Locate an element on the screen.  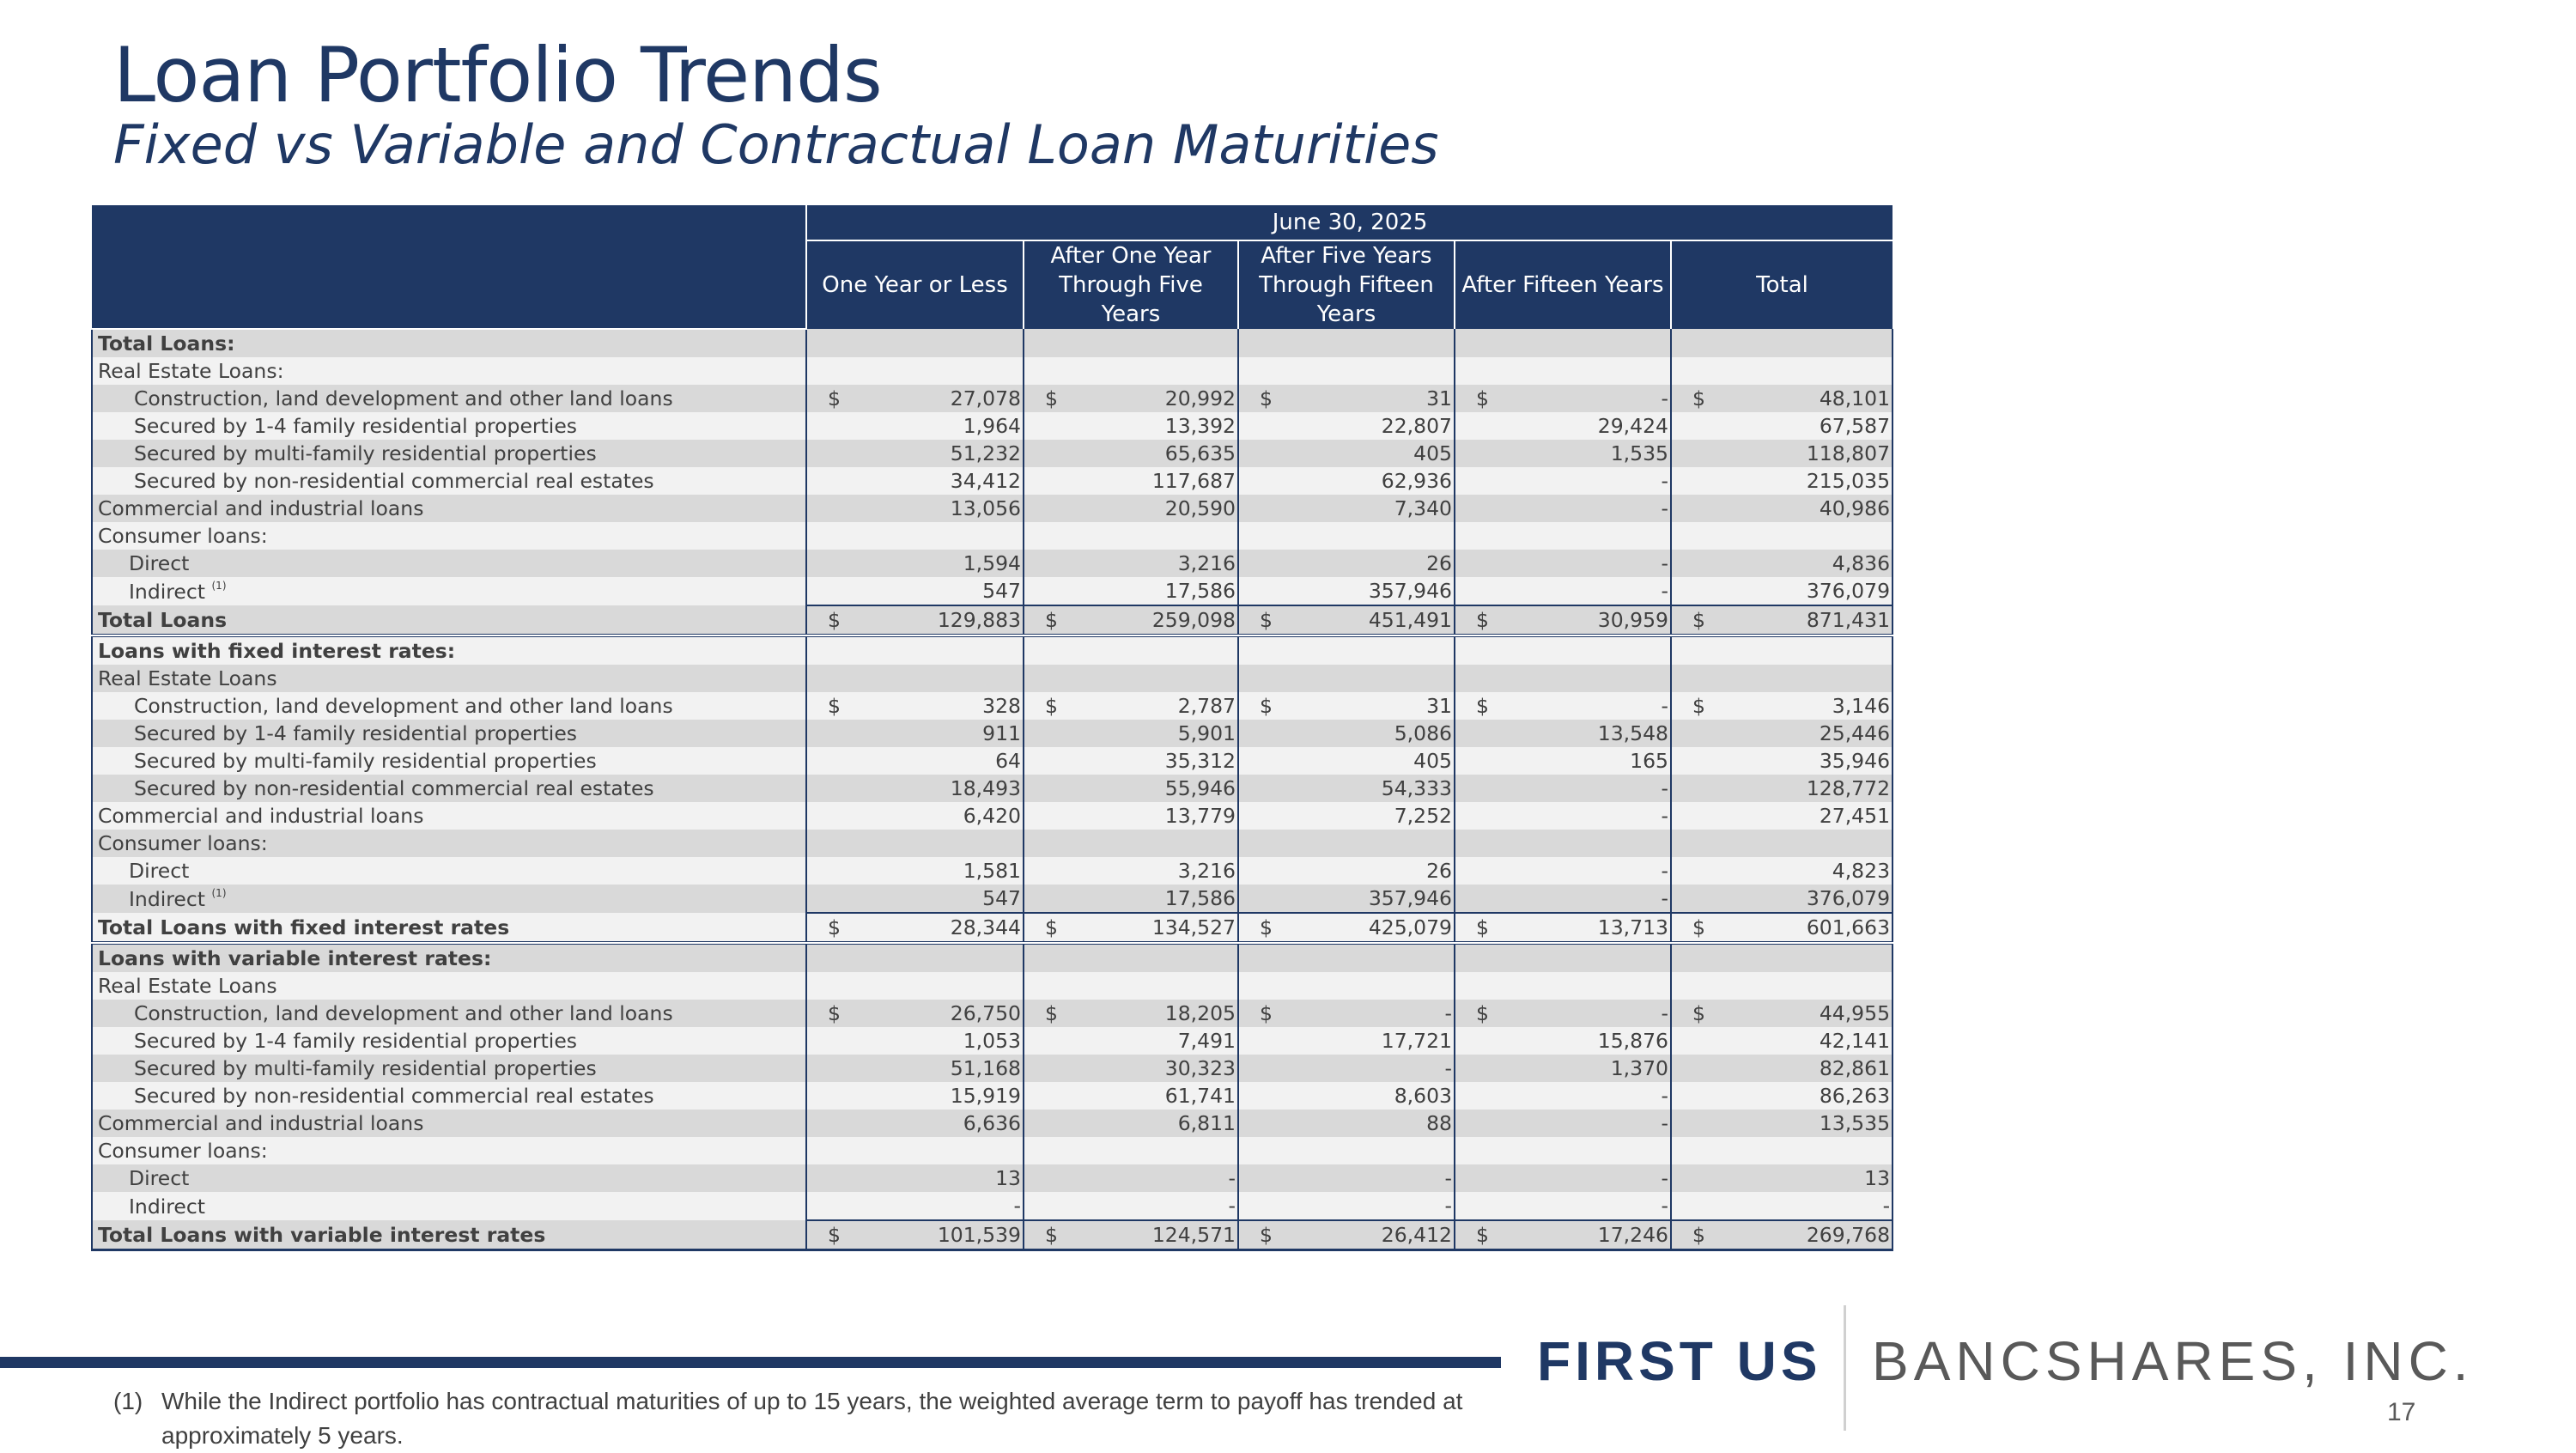
cell-value: 1,594 is located at coordinates (992, 563).